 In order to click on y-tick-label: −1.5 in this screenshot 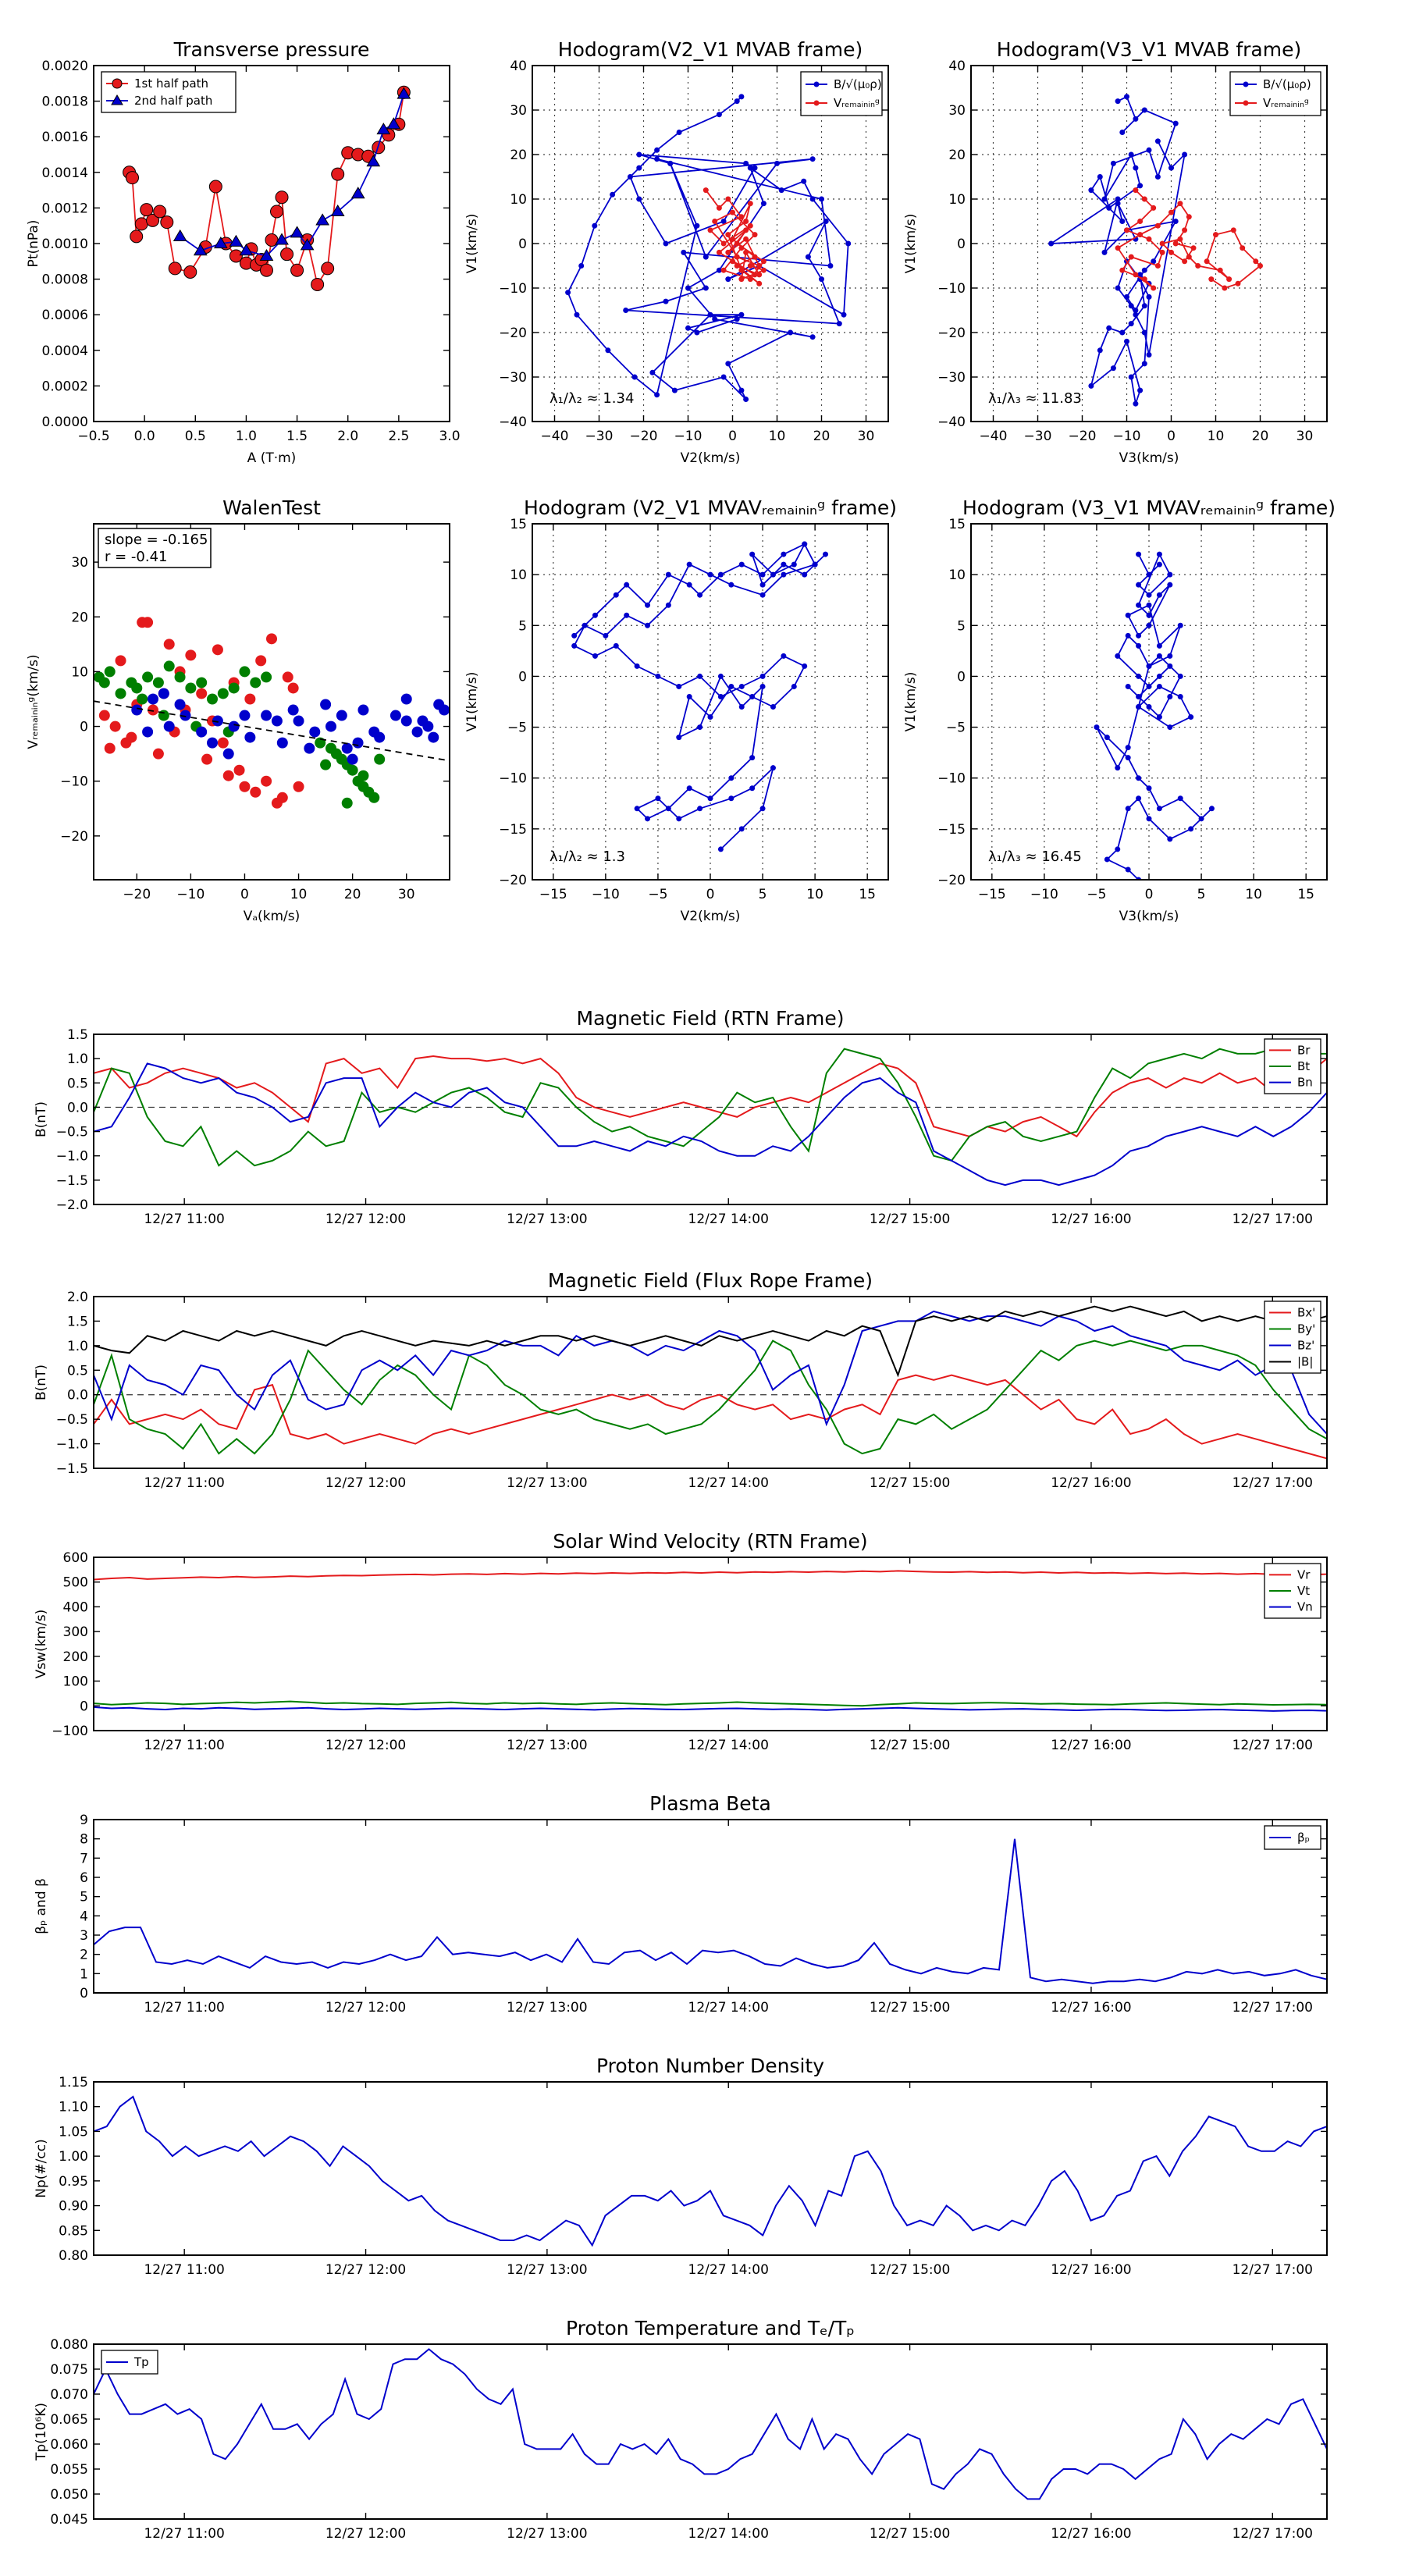, I will do `click(72, 1181)`.